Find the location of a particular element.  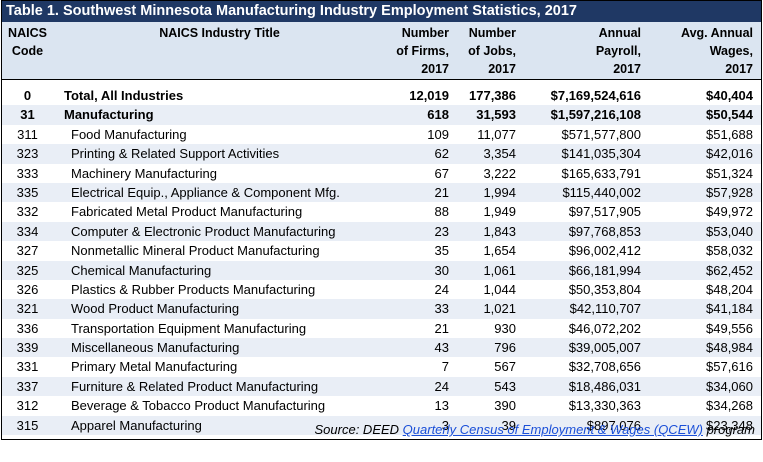

jobs-cell: 930 is located at coordinates (505, 328).